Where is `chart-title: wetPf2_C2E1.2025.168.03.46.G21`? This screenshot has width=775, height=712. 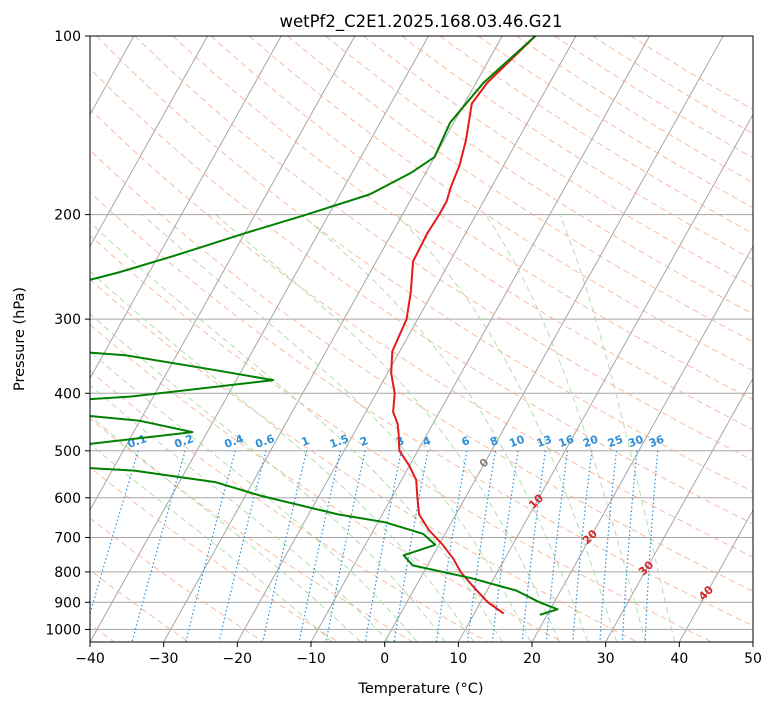 chart-title: wetPf2_C2E1.2025.168.03.46.G21 is located at coordinates (420, 22).